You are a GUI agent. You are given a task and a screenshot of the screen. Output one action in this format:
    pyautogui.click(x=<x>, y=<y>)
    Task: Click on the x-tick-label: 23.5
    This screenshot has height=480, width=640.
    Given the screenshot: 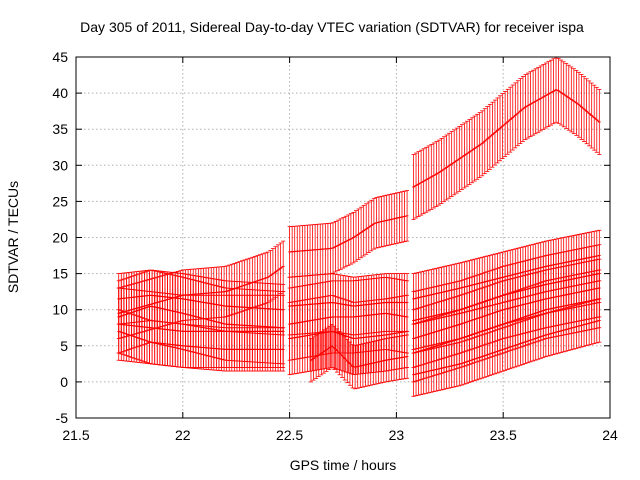 What is the action you would take?
    pyautogui.click(x=503, y=435)
    